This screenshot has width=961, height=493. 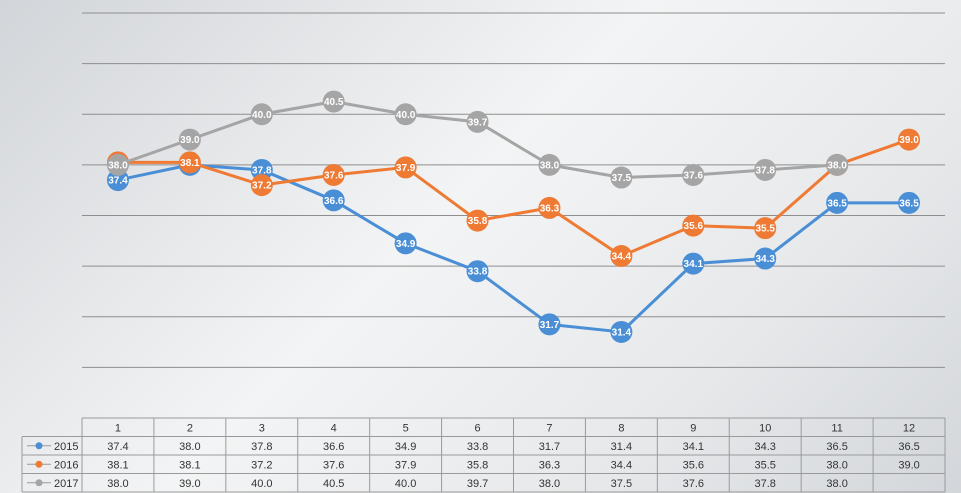 I want to click on data-label-2015: 34.9, so click(x=406, y=244).